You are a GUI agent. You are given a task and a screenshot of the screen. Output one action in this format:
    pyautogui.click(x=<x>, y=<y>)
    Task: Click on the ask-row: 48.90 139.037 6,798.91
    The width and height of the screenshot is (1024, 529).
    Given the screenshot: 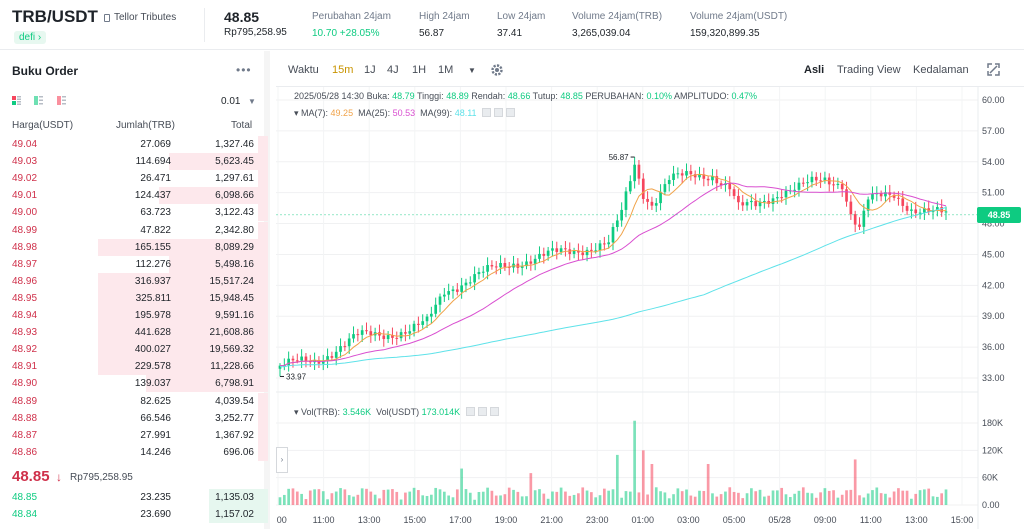 What is the action you would take?
    pyautogui.click(x=134, y=384)
    